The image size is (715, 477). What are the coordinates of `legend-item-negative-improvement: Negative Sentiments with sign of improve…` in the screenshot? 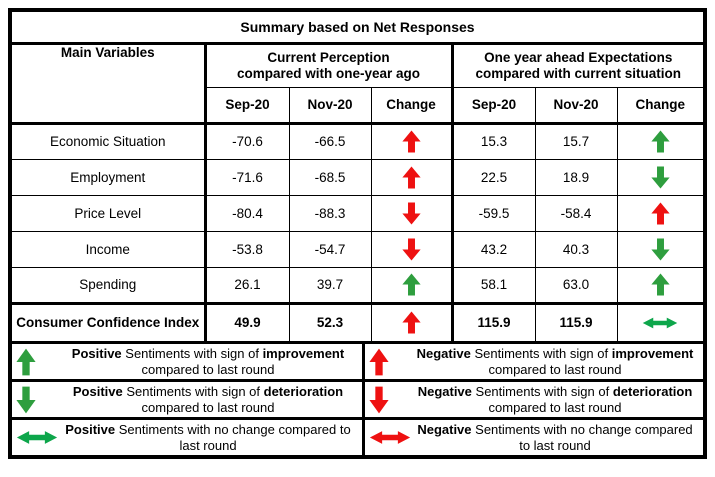 It's located at (534, 361).